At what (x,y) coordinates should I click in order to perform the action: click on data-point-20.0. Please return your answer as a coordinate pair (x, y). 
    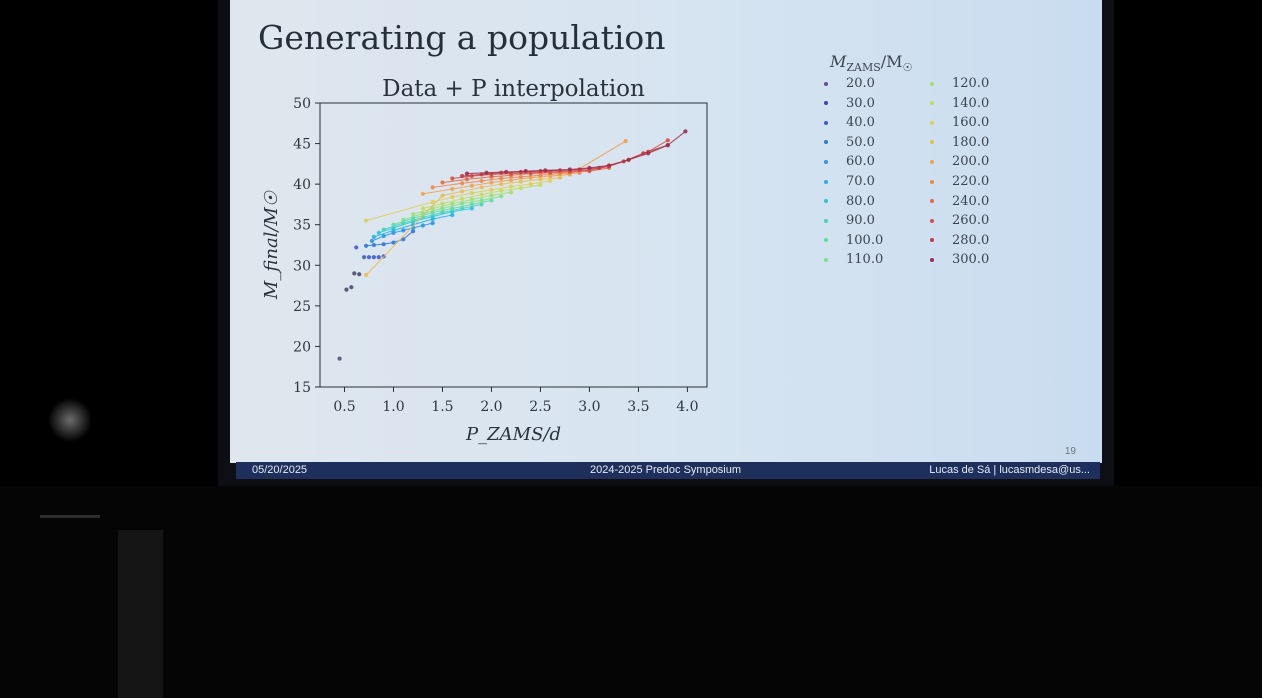
    Looking at the image, I should click on (339, 358).